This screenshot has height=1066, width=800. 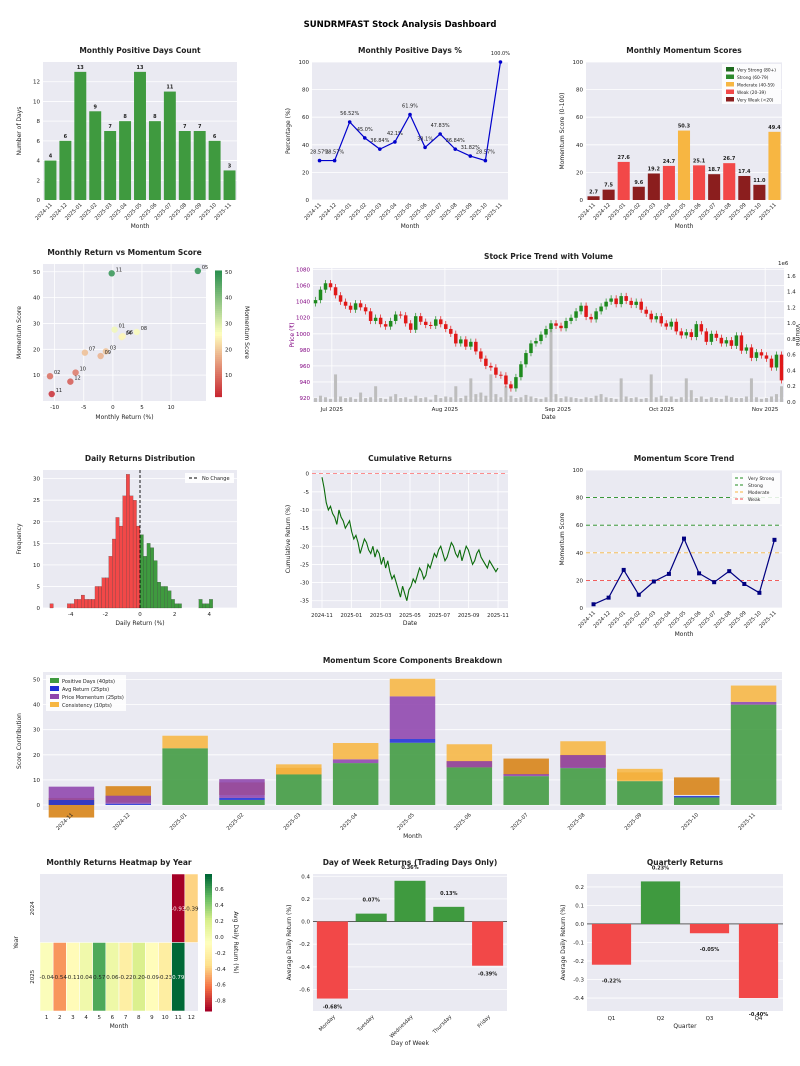 I want to click on pos_pct-ytick: 60, so click(x=305, y=118).